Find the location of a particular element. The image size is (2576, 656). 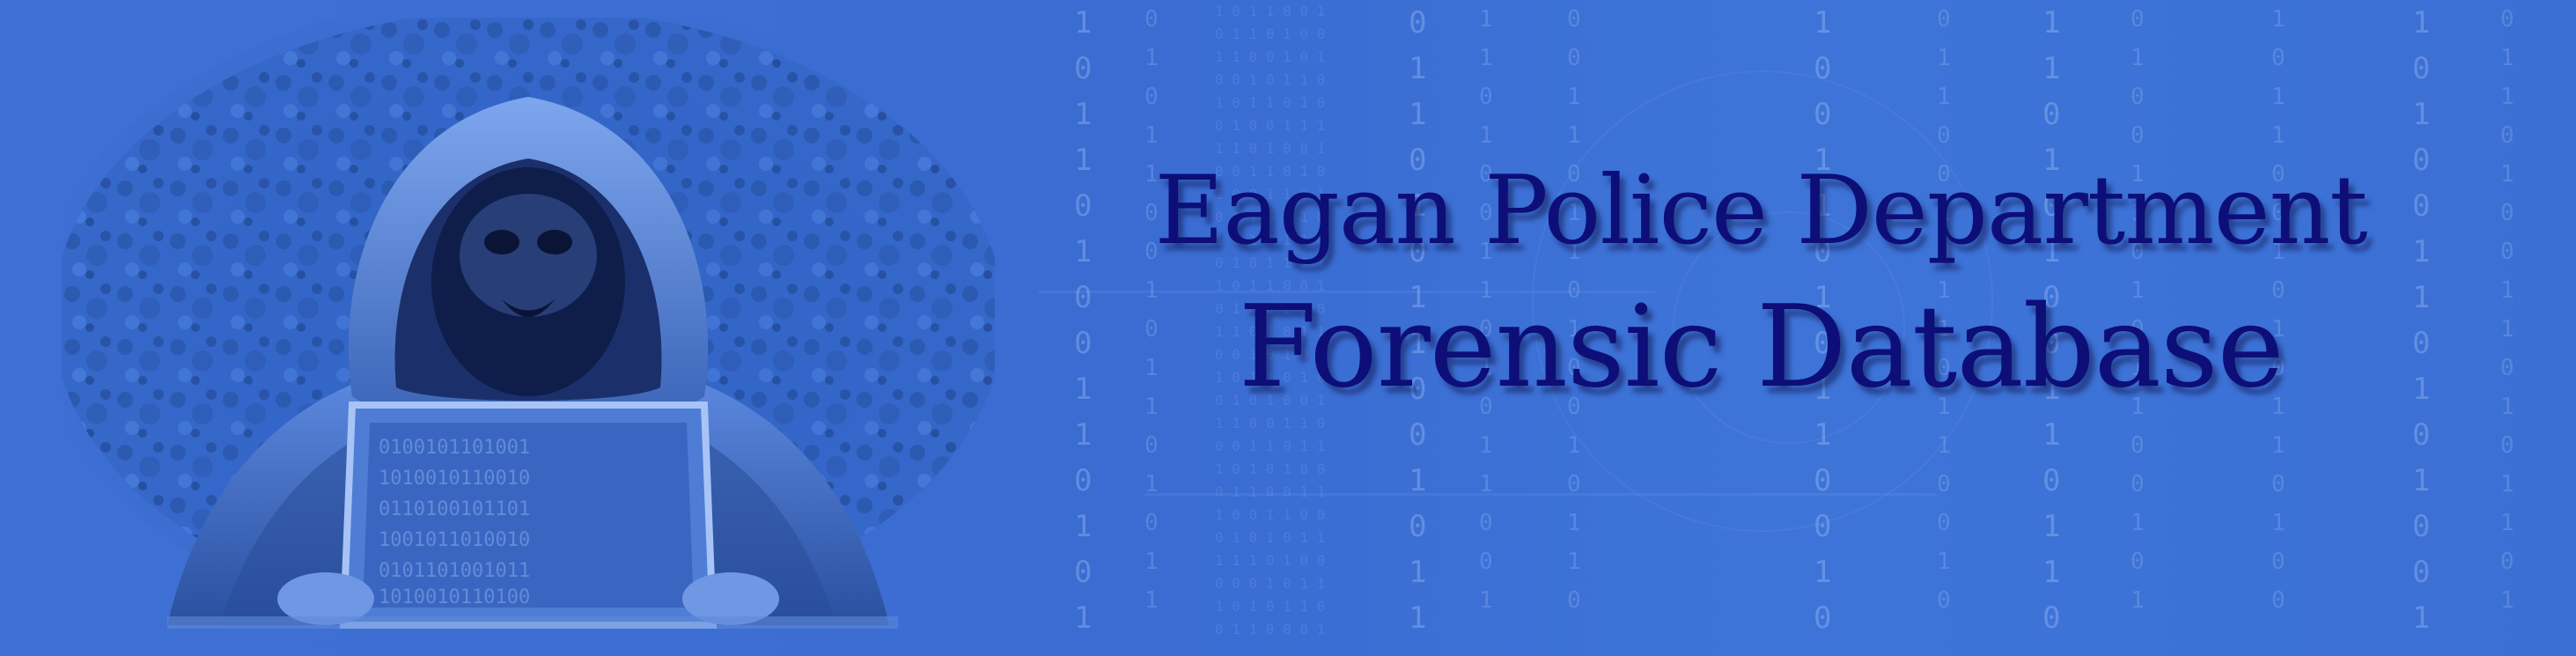

svg-text: 1001011010010 is located at coordinates (455, 540).